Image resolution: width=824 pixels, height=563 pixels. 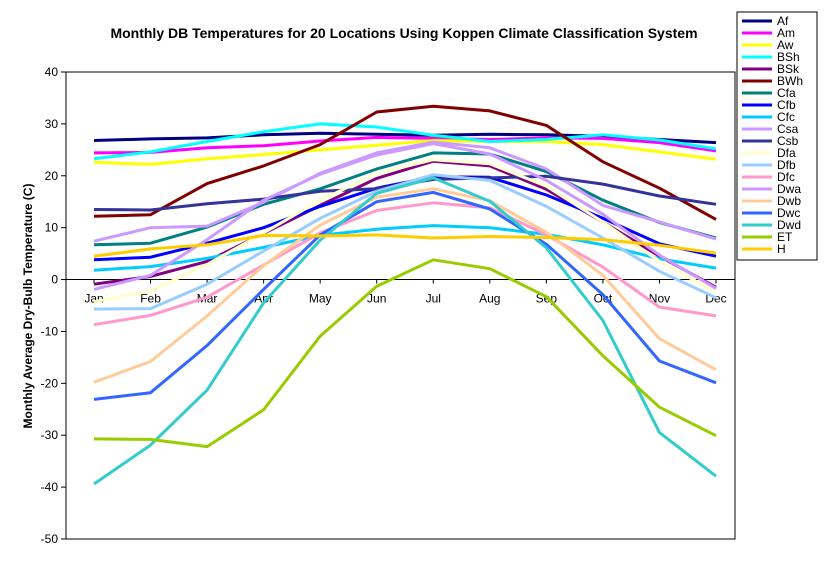 I want to click on legend-label-dfa: Dfa, so click(x=786, y=153).